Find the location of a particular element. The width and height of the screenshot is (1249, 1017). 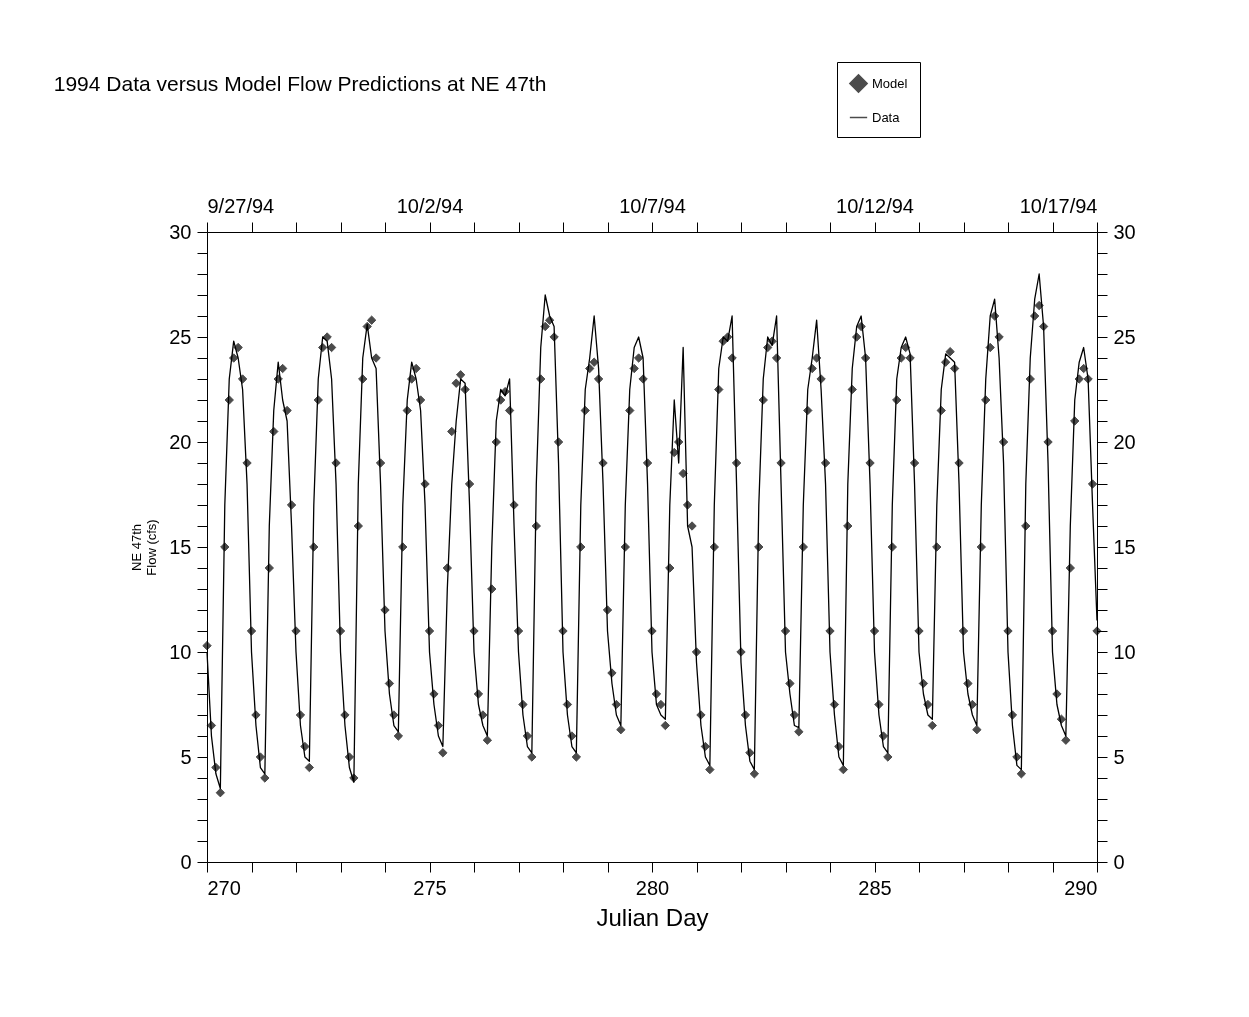

y2-tick-label: 20 is located at coordinates (1124, 441).